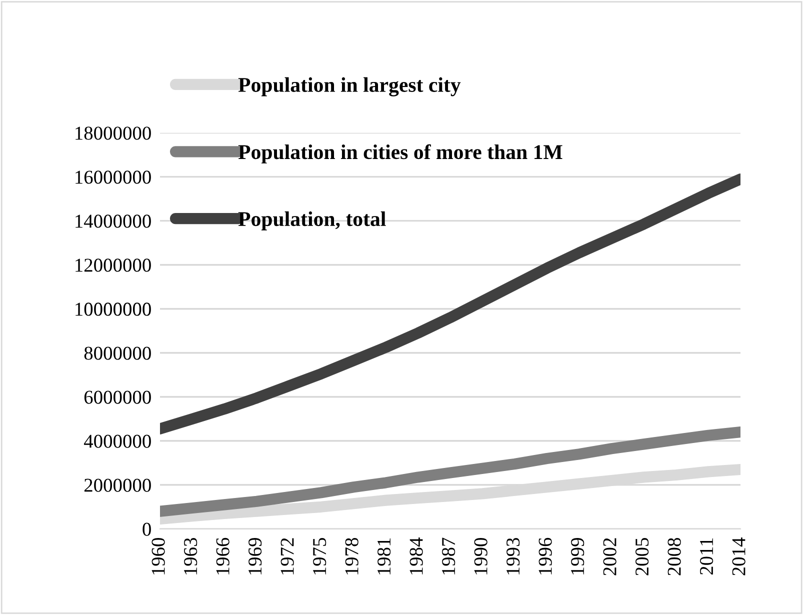 The width and height of the screenshot is (804, 615). What do you see at coordinates (113, 177) in the screenshot?
I see `y-tick-label: 16000000` at bounding box center [113, 177].